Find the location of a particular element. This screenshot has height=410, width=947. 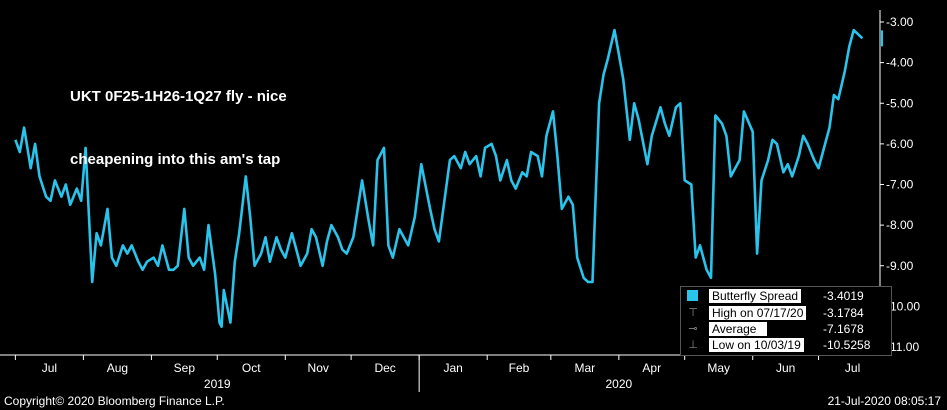

x-tick-label: Apr is located at coordinates (651, 368).